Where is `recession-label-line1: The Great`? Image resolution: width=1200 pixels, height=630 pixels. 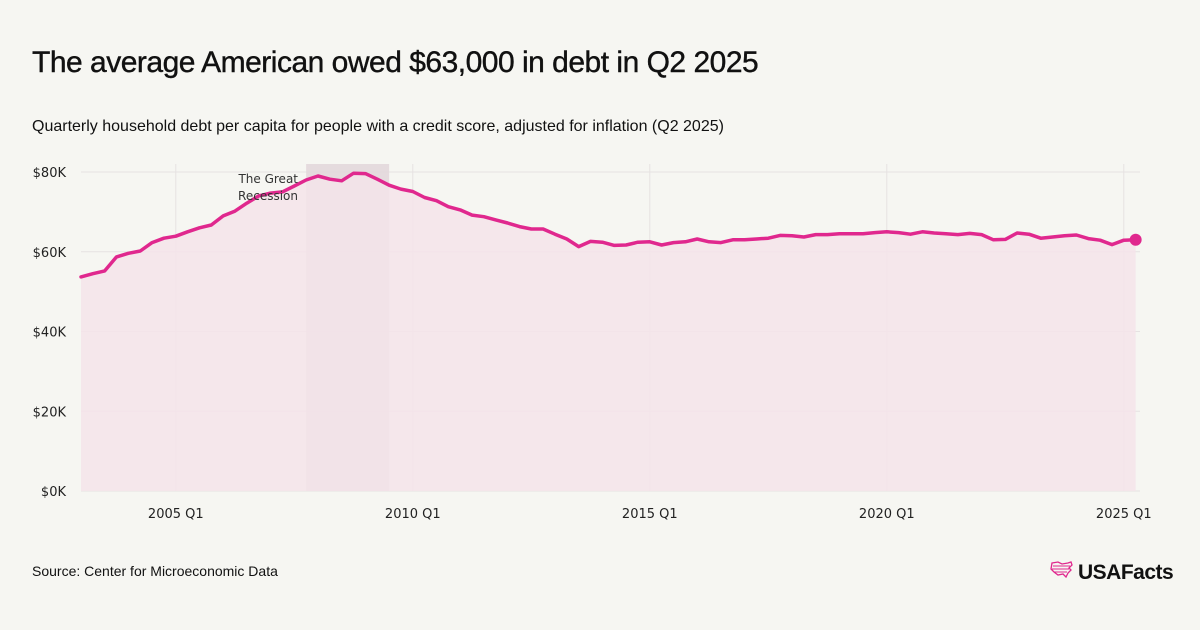
recession-label-line1: The Great is located at coordinates (267, 179).